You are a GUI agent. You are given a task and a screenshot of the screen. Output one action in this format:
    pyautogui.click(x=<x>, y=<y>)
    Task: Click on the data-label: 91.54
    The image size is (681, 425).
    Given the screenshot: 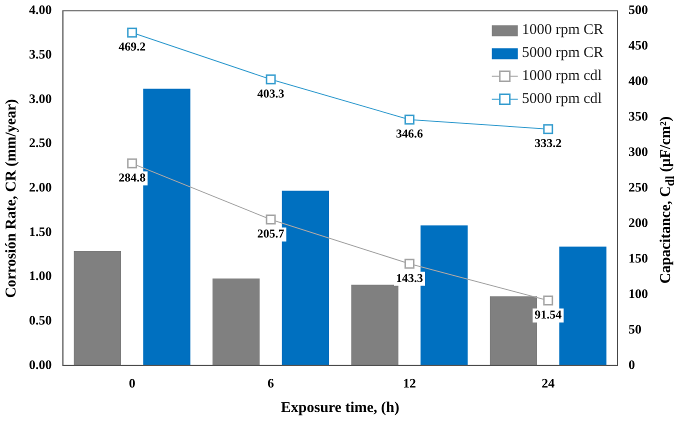 What is the action you would take?
    pyautogui.click(x=548, y=315)
    